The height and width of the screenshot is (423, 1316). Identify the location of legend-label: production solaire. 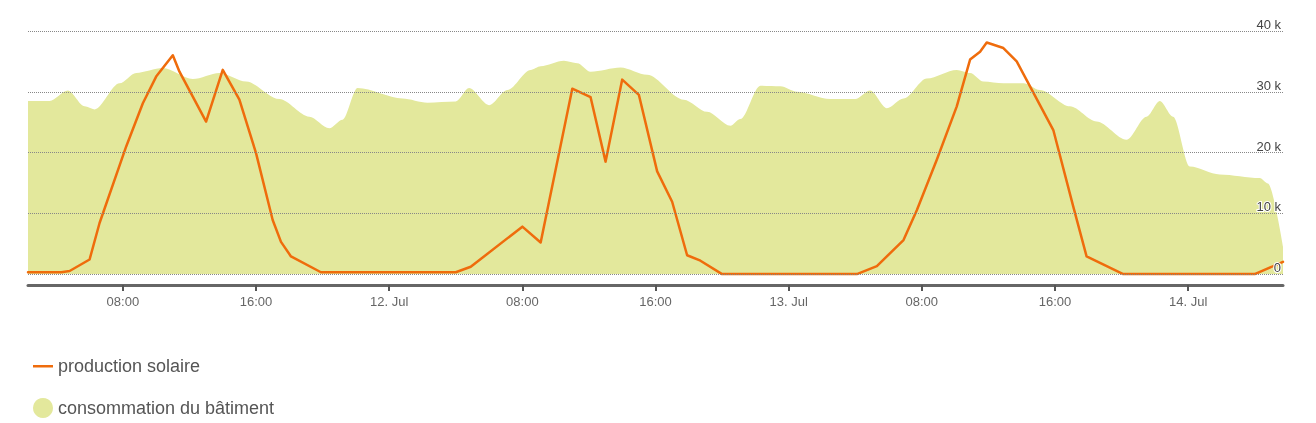
(129, 366).